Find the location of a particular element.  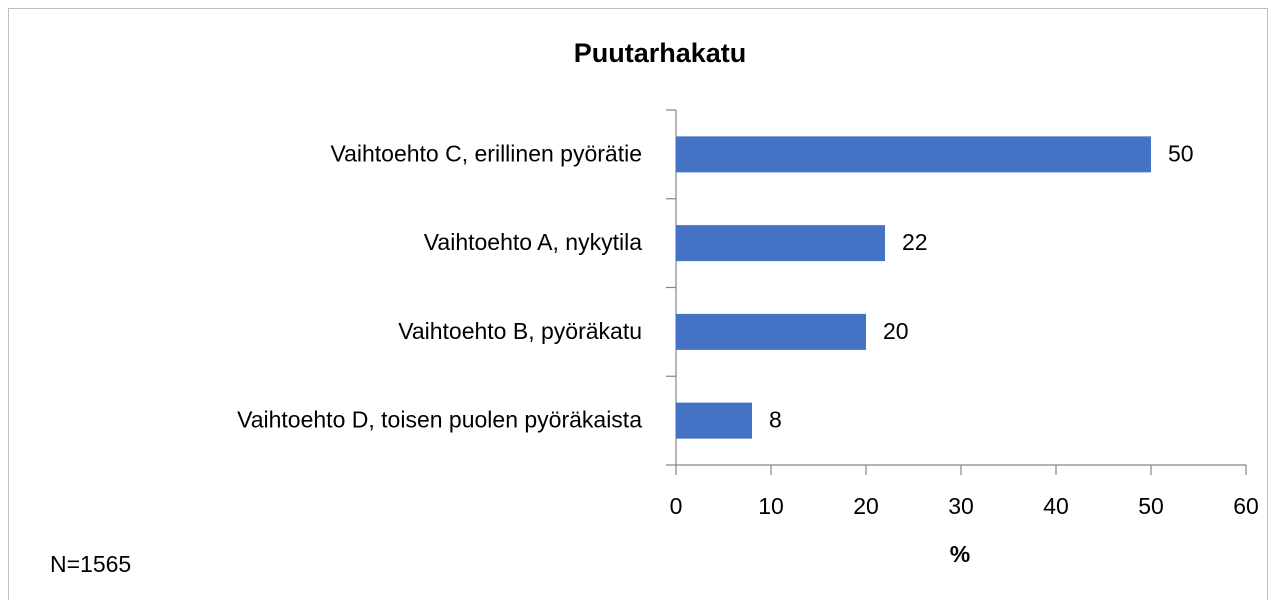

x-tick-label: 10 is located at coordinates (771, 506).